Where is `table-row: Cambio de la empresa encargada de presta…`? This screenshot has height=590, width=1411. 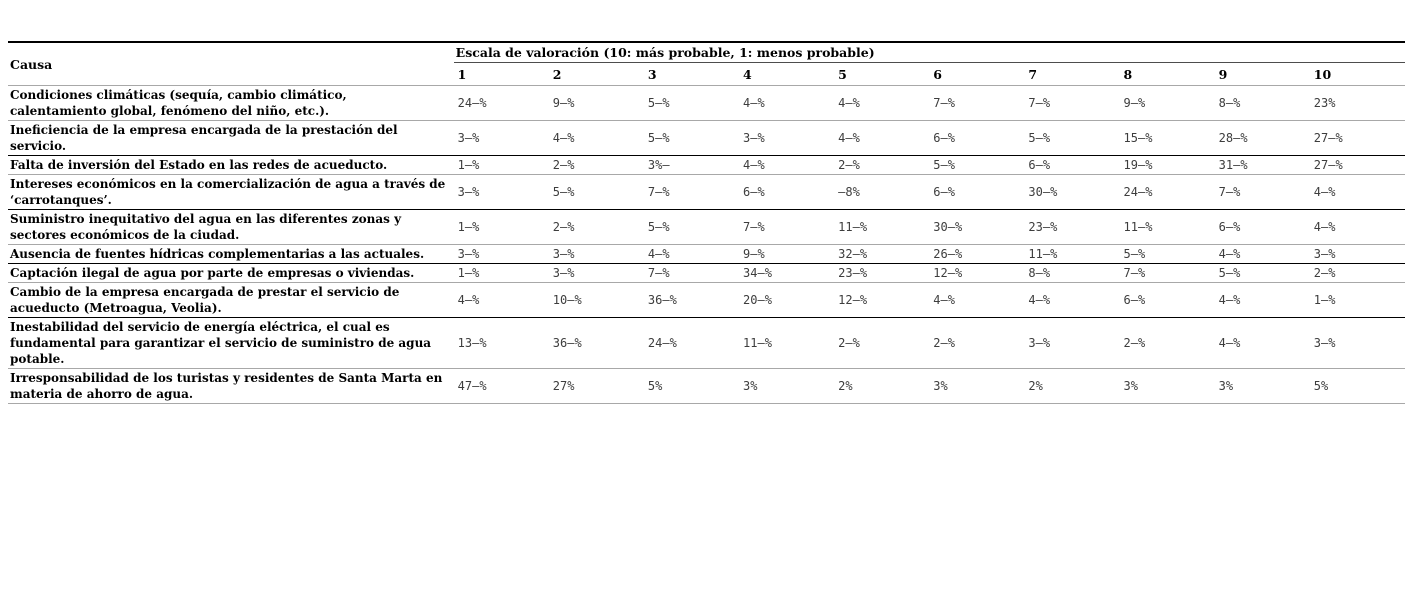
table-row: Cambio de la empresa encargada de presta… is located at coordinates (706, 300).